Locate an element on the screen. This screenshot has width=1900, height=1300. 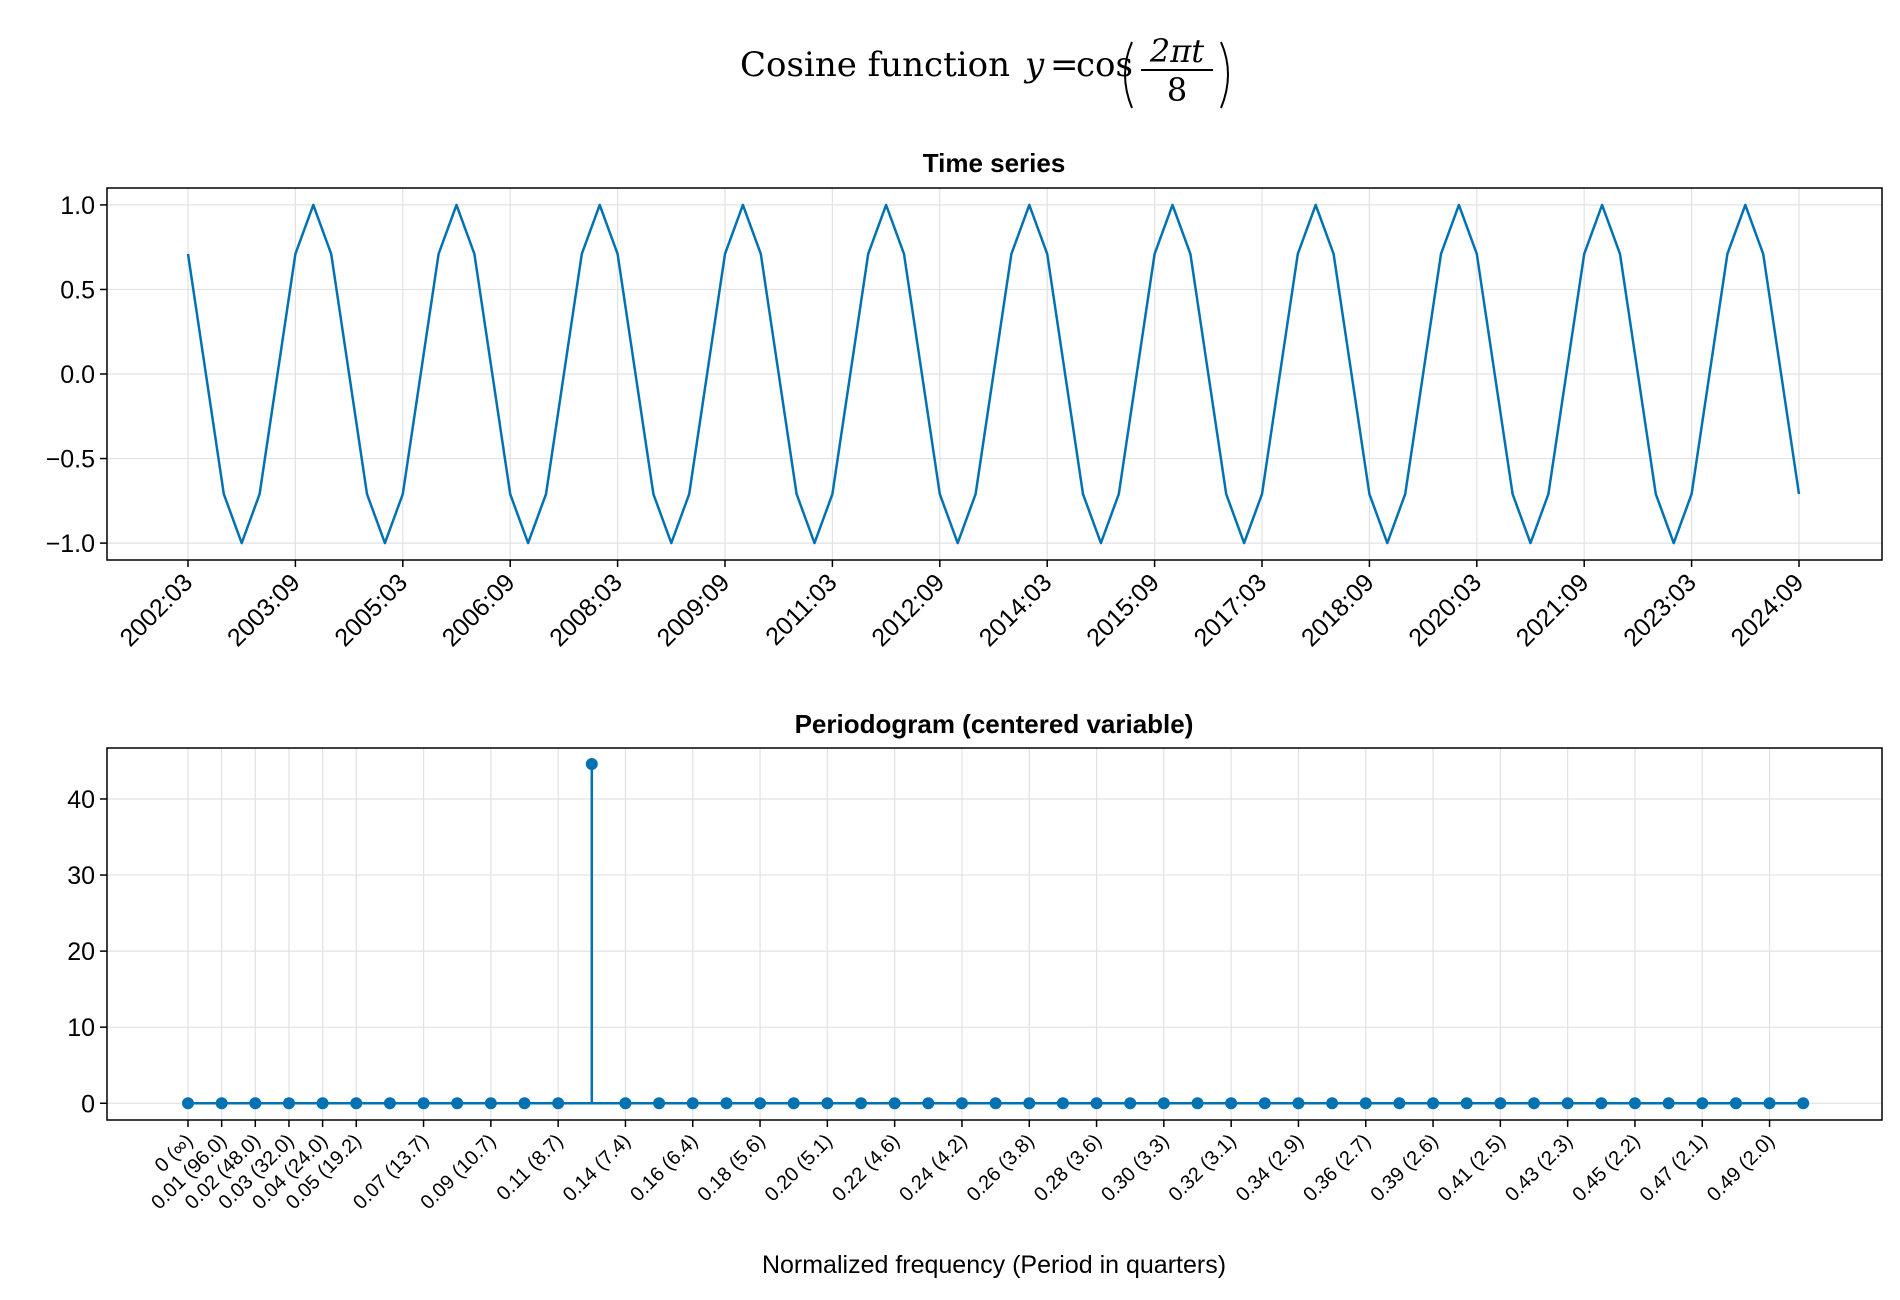
time-series-x-tick-label: 2011:03 is located at coordinates (801, 609).